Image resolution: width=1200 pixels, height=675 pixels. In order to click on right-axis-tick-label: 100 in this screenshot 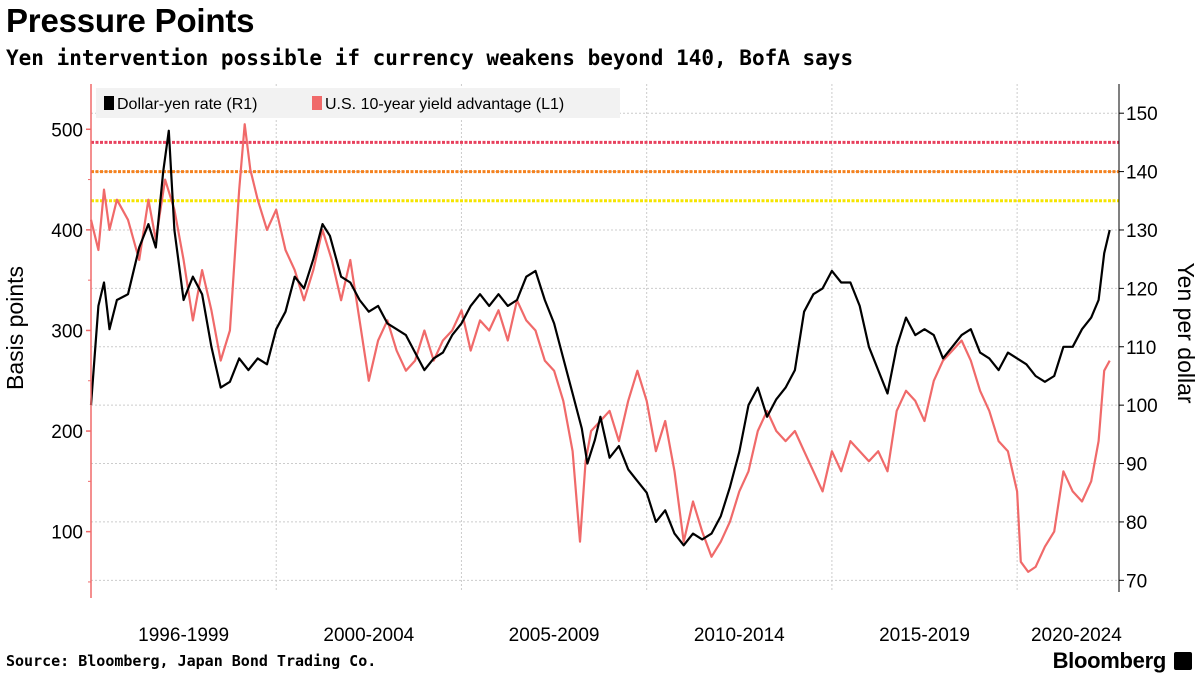, I will do `click(1142, 406)`.